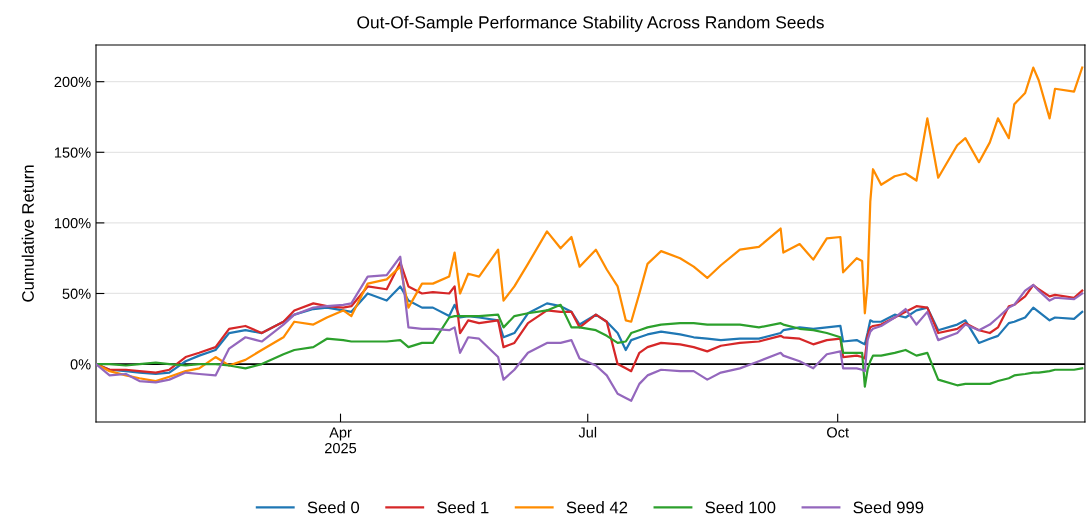  What do you see at coordinates (740, 507) in the screenshot?
I see `legend-label: Seed 100` at bounding box center [740, 507].